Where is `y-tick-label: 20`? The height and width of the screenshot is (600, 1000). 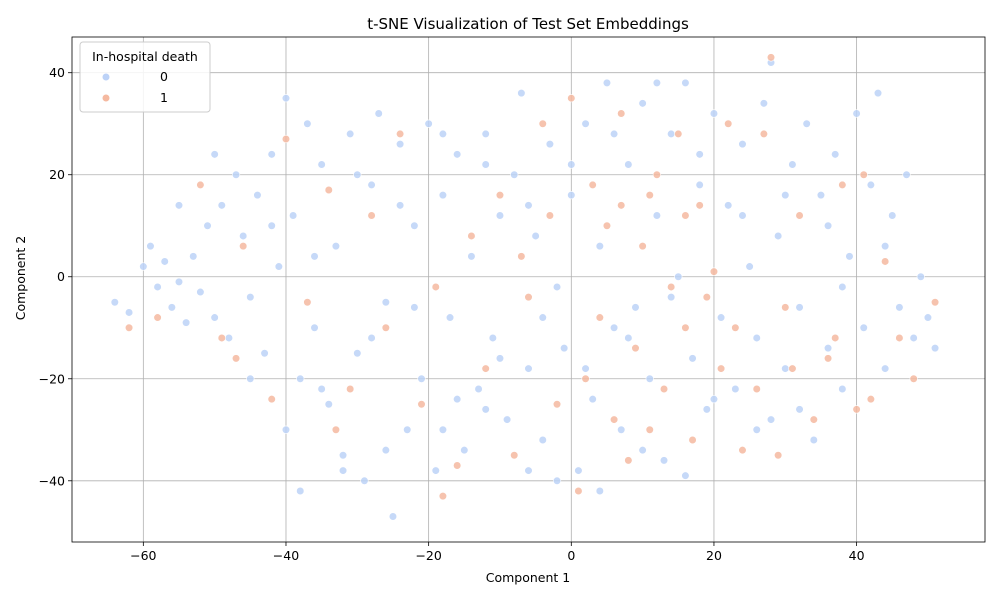 y-tick-label: 20 is located at coordinates (57, 174).